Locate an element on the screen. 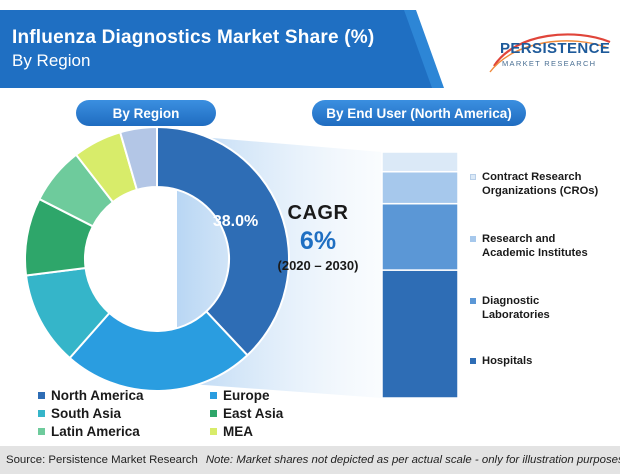 The width and height of the screenshot is (620, 474). cagr-callout: CAGR 6% (2020 – 2030) is located at coordinates (318, 237).